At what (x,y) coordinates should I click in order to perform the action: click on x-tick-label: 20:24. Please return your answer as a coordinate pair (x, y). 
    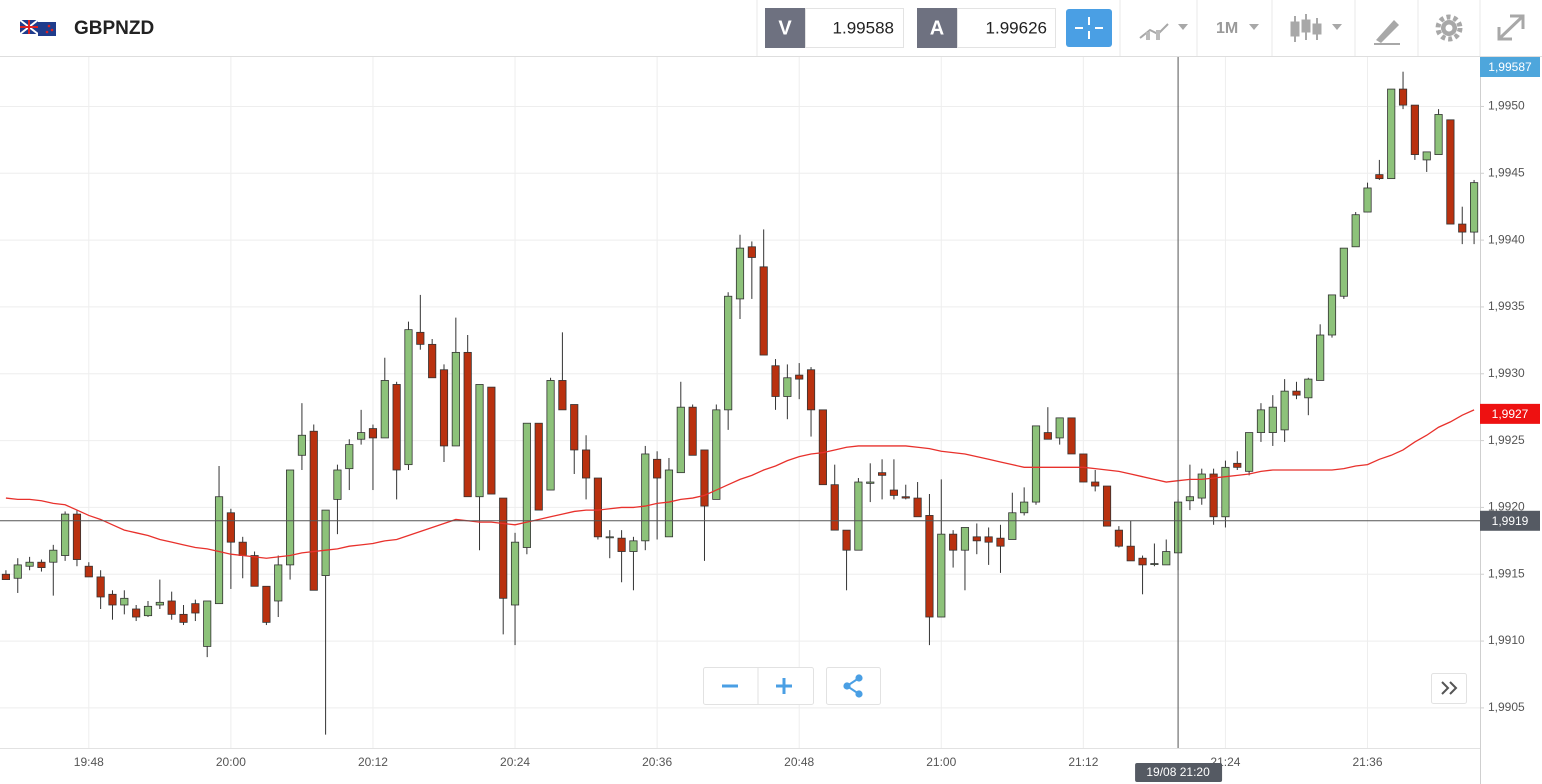
    Looking at the image, I should click on (515, 762).